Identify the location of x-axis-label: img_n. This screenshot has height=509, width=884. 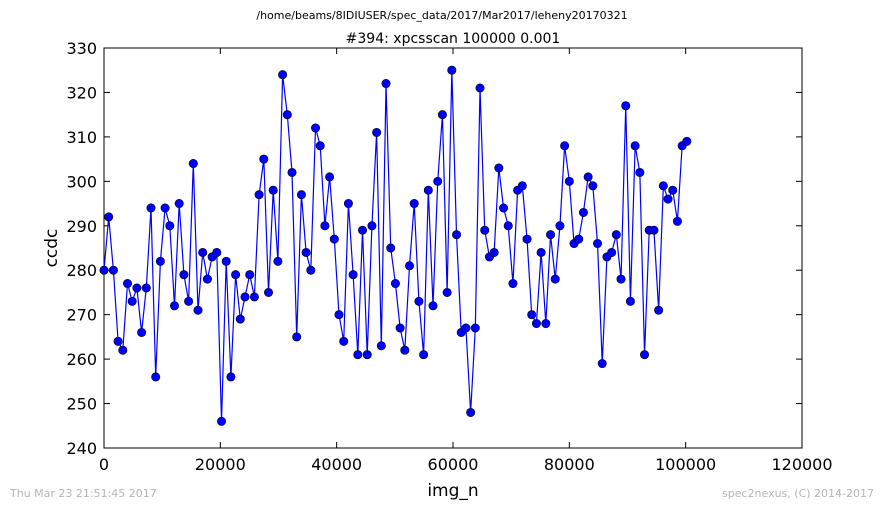
(452, 491).